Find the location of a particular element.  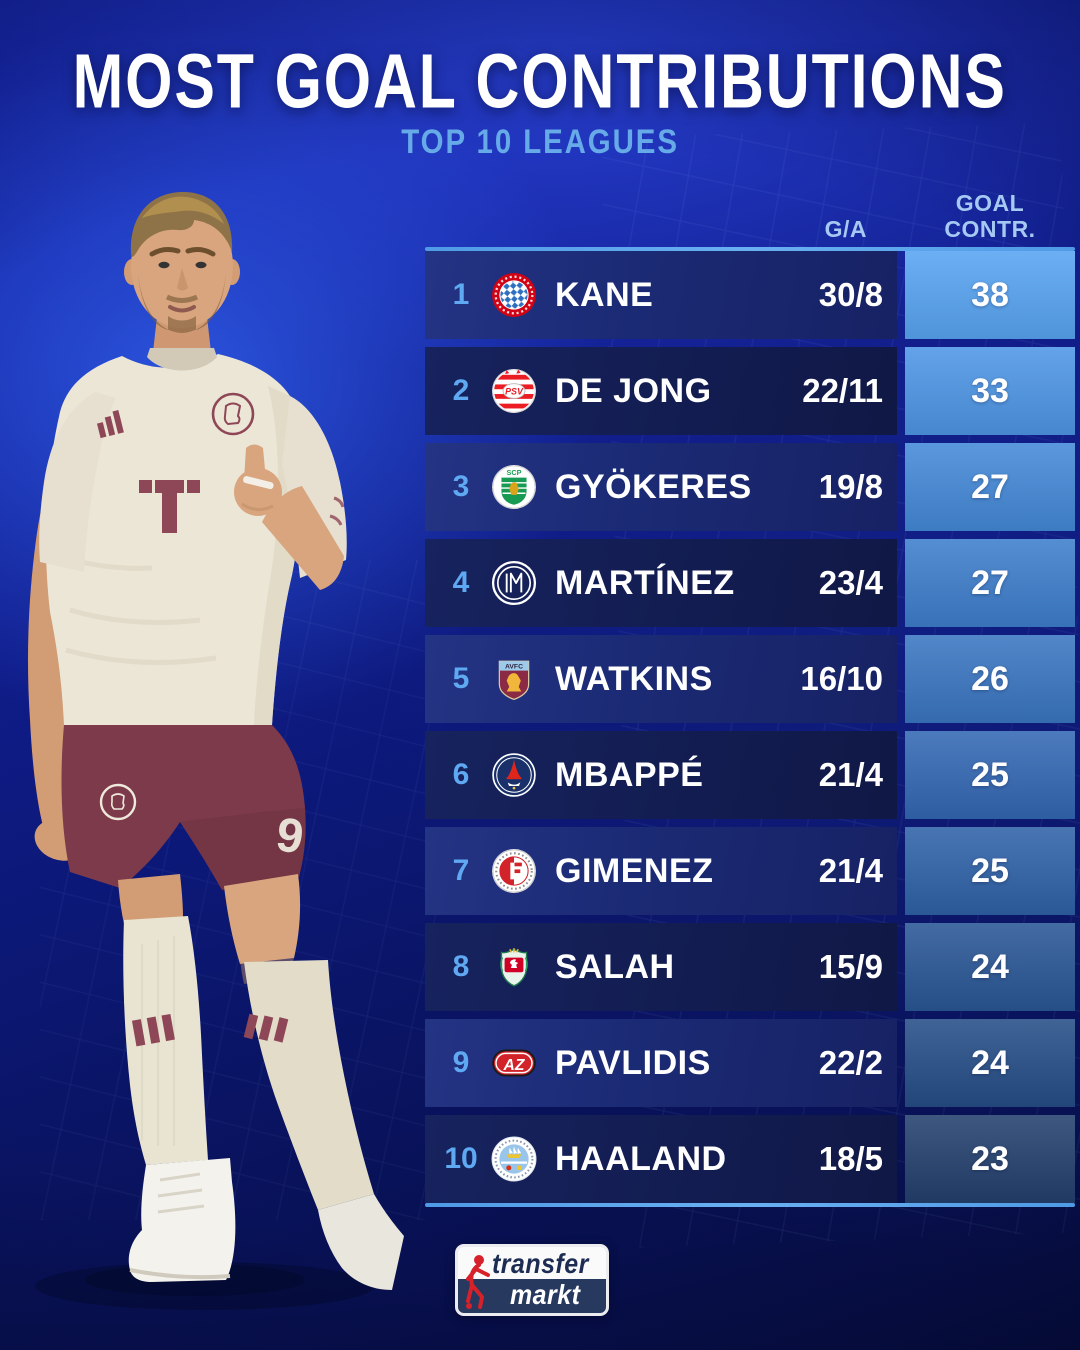

rank-number: 6 is located at coordinates (461, 774).